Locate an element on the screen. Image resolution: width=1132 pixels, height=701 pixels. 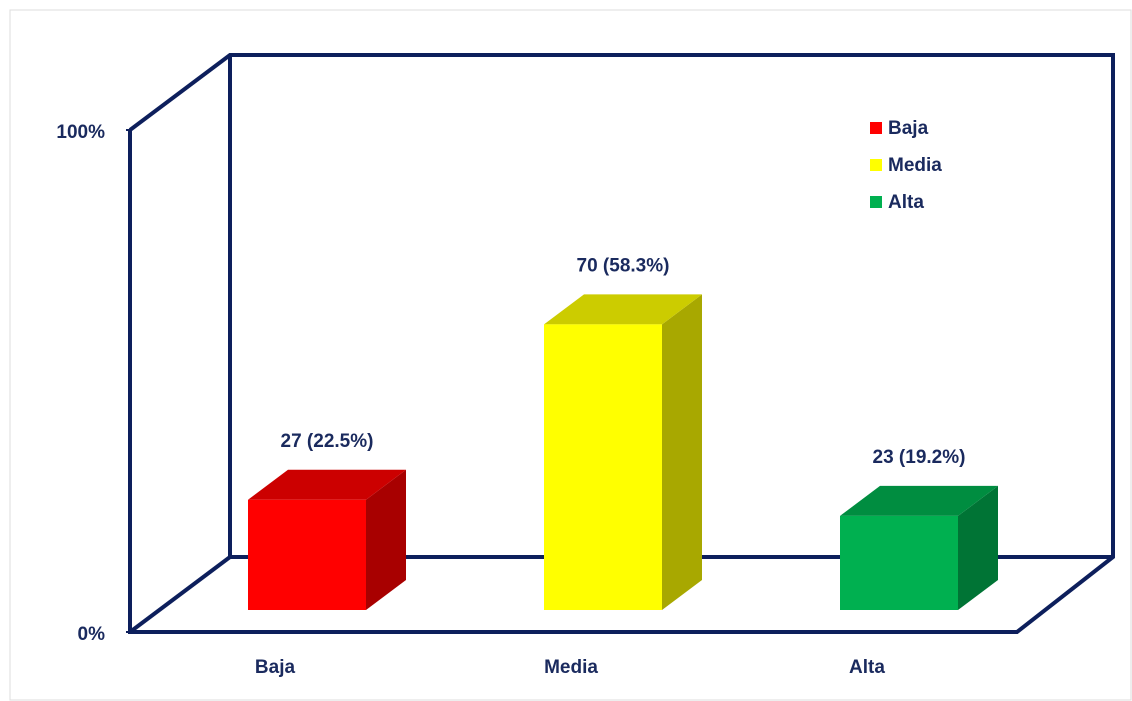
x-tick-label: Media is located at coordinates (571, 667).